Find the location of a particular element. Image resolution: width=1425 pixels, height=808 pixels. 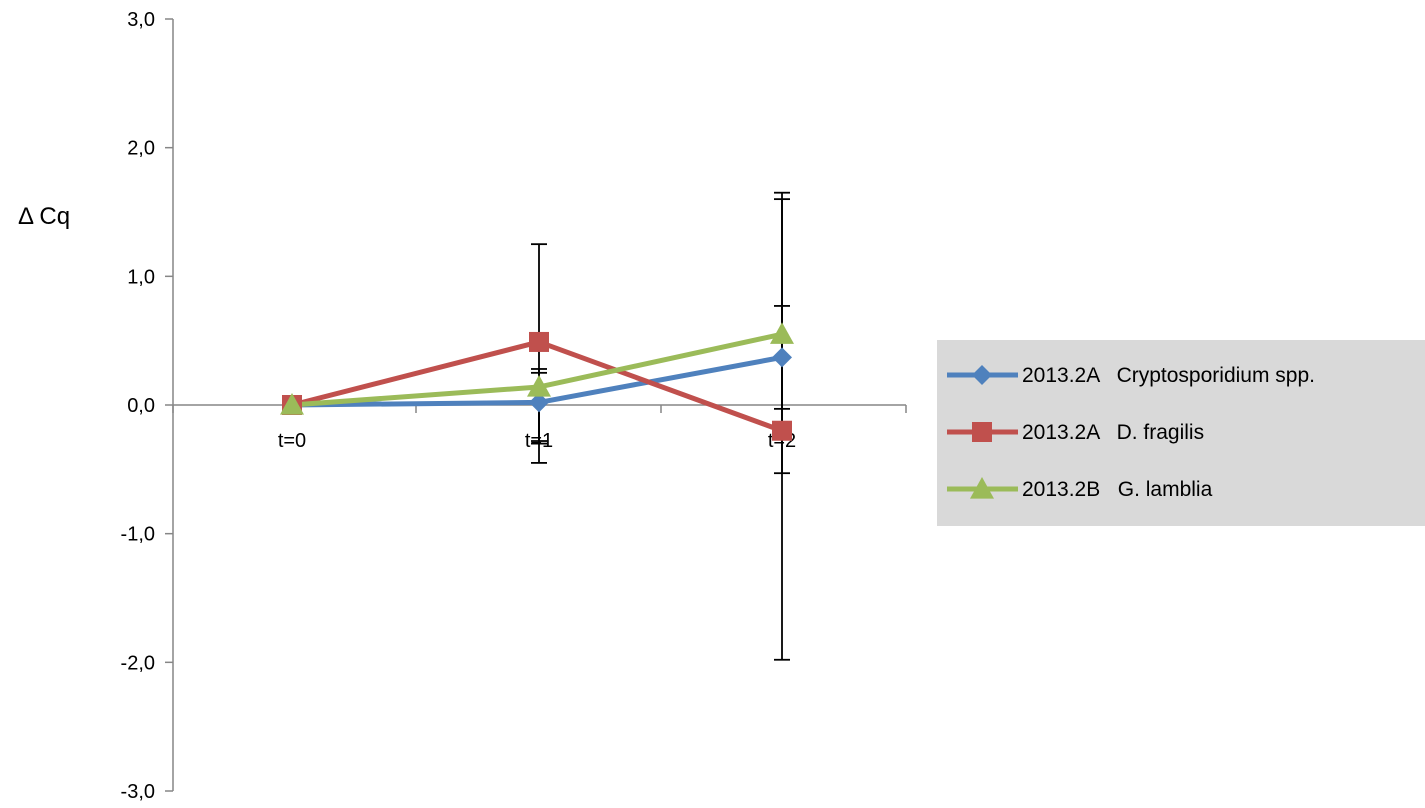

y-tick-label: 3,0 is located at coordinates (141, 20).